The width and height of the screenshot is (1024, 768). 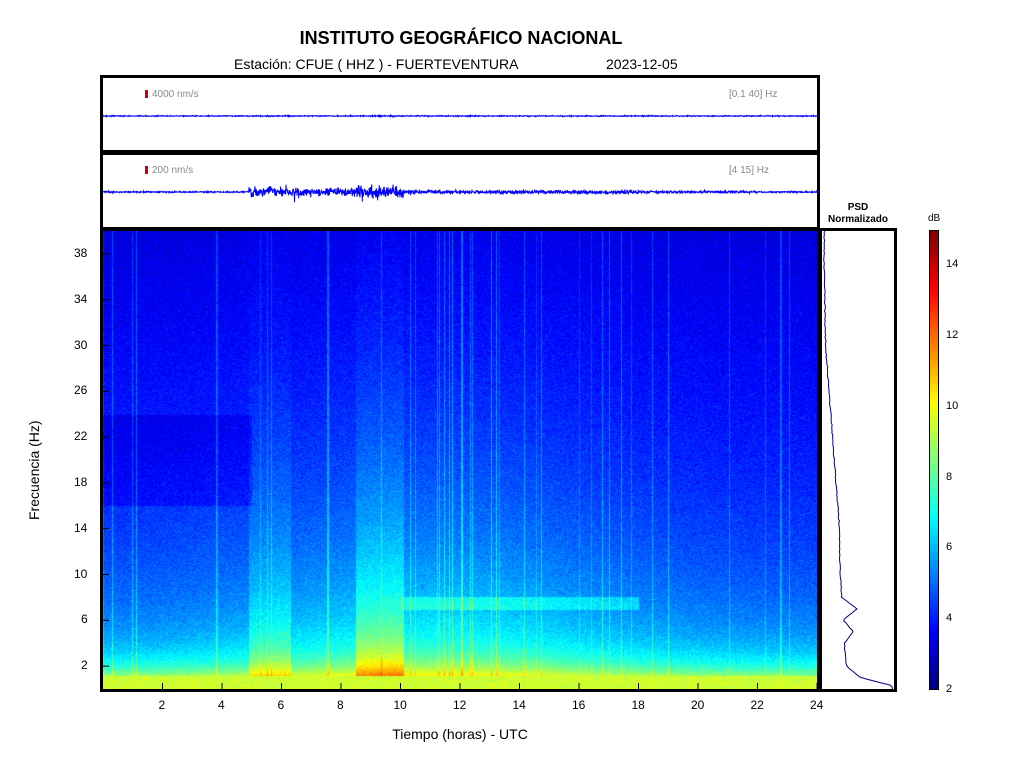 I want to click on seismogram-broadband: 4000 nm/s [0.1 40] Hz, so click(x=460, y=114).